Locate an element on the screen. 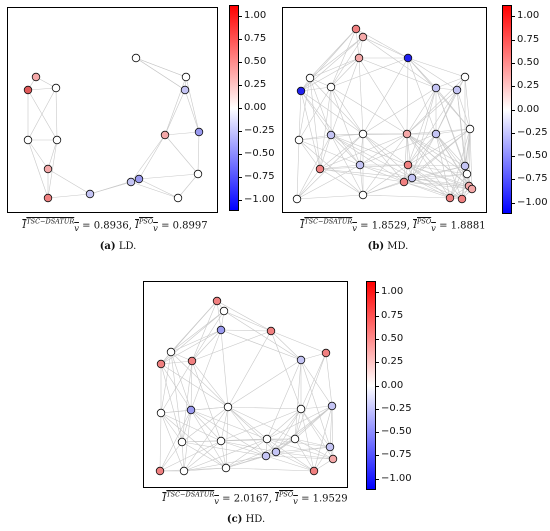 Image resolution: width=550 pixels, height=531 pixels. metric-hd: ITSC−DSATURv = 2.0167, IPSOv = 1.9529 is located at coordinates (255, 499).